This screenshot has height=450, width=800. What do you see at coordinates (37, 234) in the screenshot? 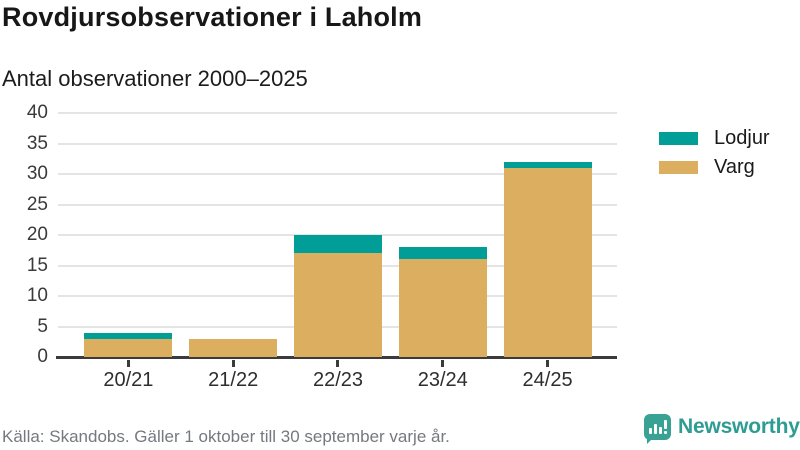
I see `y-tick-label: 20` at bounding box center [37, 234].